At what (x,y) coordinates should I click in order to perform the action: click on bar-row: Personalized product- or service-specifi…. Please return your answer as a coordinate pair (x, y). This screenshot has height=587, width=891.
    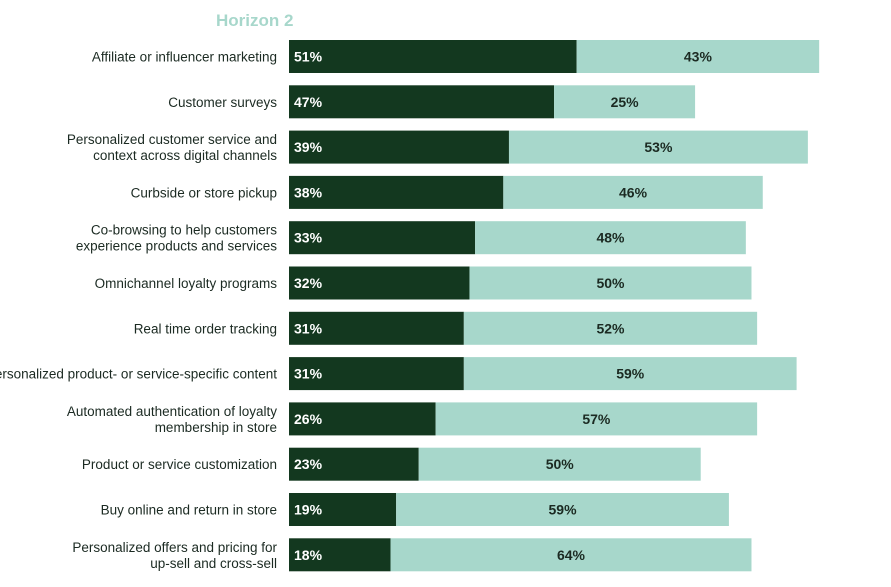
    Looking at the image, I should click on (398, 374).